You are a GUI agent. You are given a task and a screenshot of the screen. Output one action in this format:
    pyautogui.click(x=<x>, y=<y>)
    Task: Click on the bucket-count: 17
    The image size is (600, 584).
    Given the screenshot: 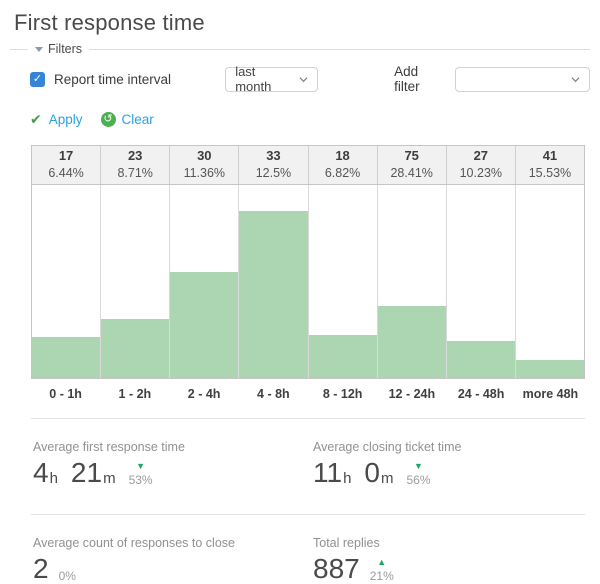 What is the action you would take?
    pyautogui.click(x=66, y=156)
    